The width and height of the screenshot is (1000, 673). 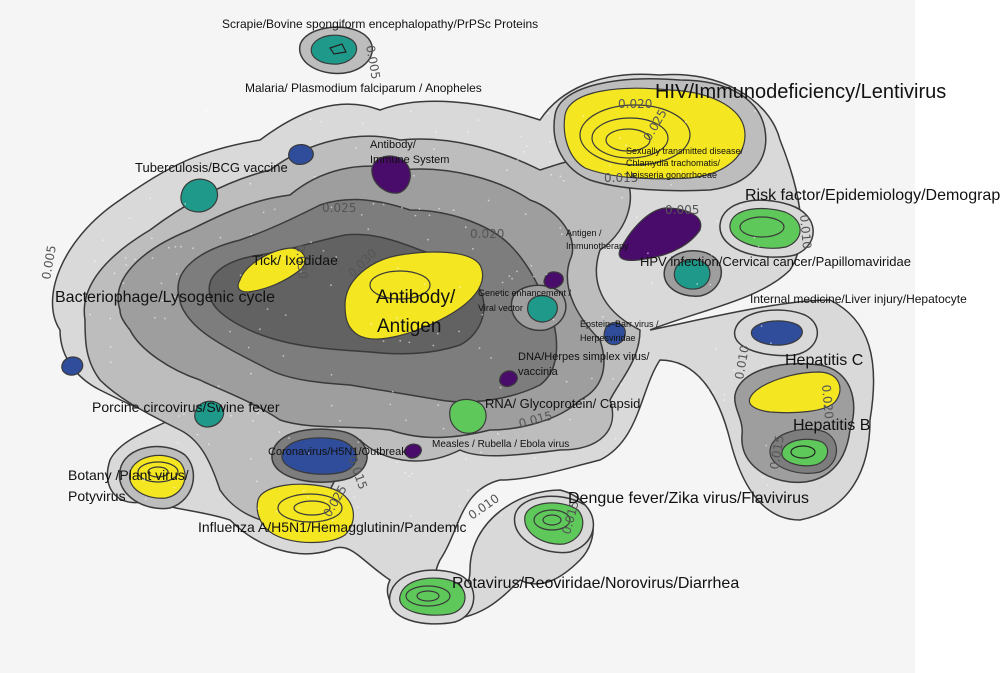 I want to click on antibody-antigen-blob, so click(x=414, y=295).